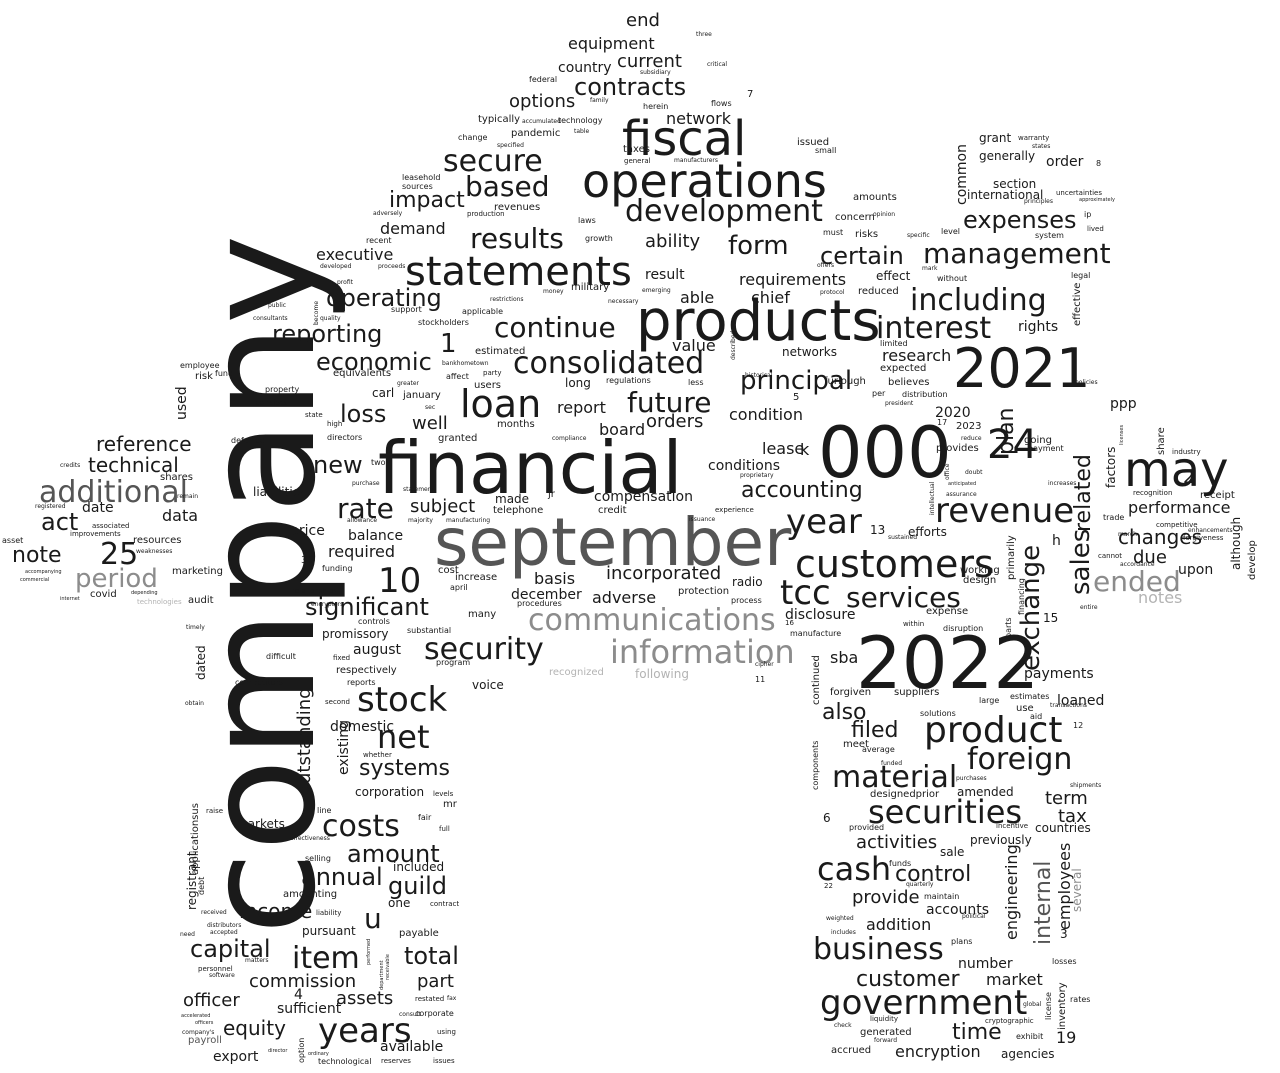 The image size is (1280, 1073). Describe the element at coordinates (978, 300) in the screenshot. I see `word-including: including` at that location.